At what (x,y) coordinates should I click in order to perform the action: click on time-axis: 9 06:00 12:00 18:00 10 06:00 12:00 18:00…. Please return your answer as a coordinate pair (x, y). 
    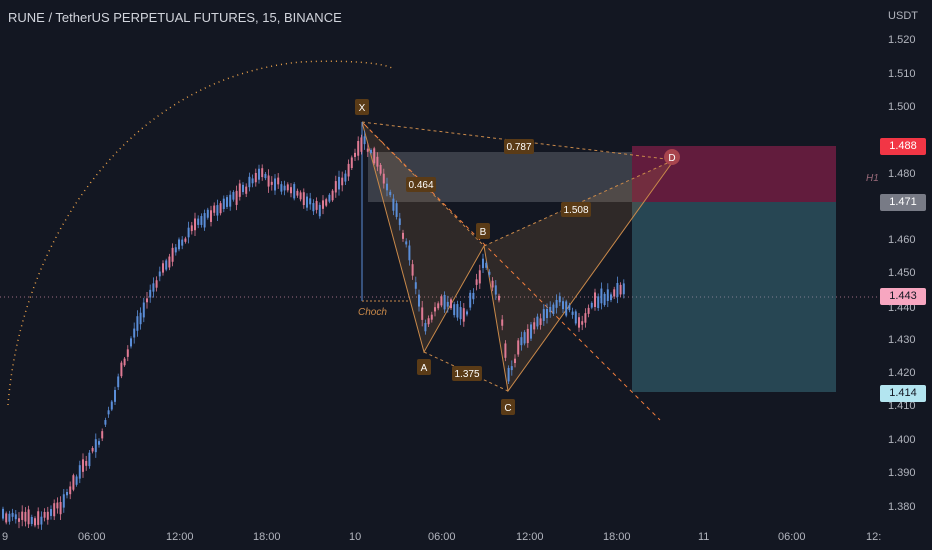
    Looking at the image, I should click on (441, 537).